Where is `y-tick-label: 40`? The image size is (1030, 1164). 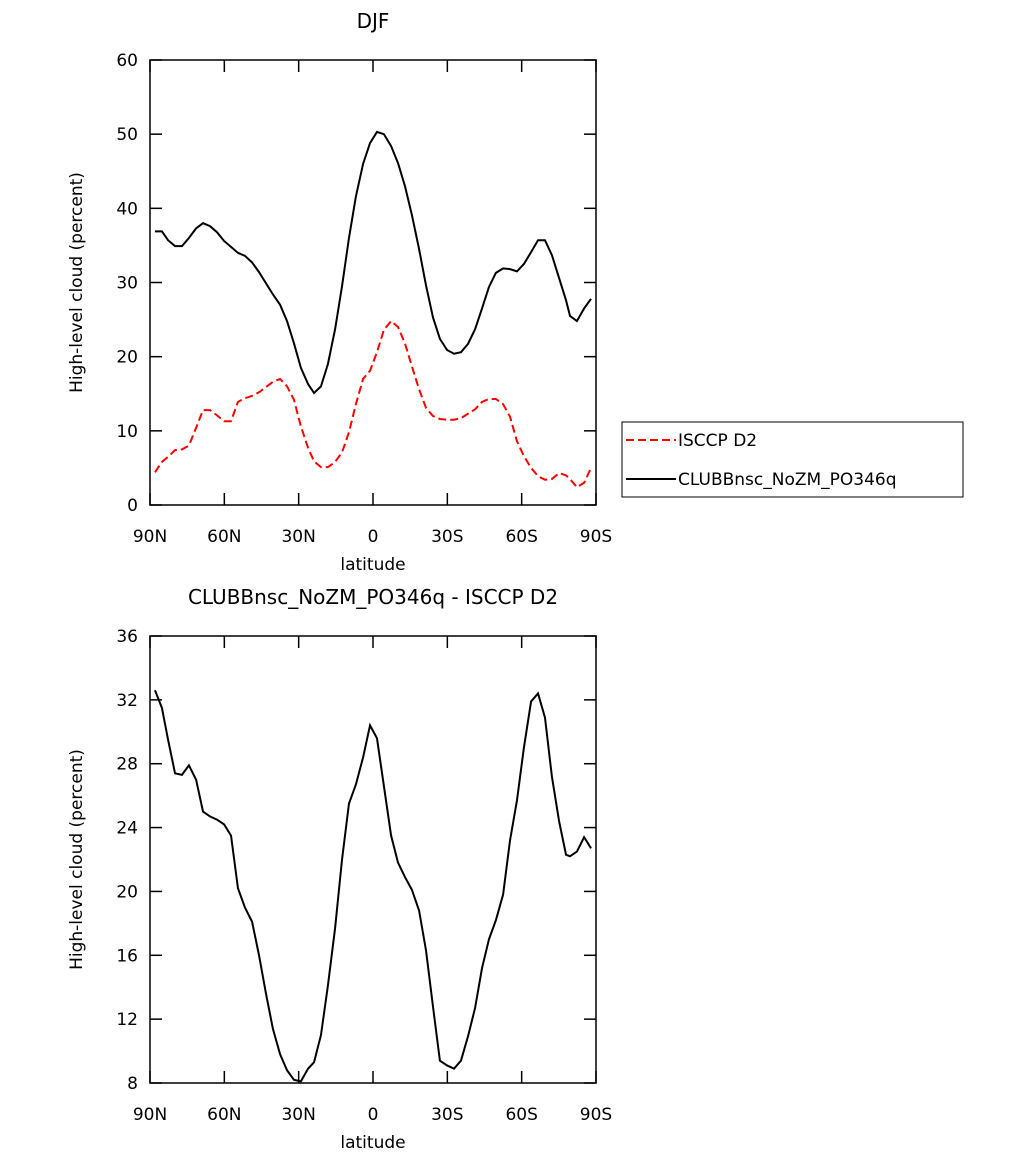
y-tick-label: 40 is located at coordinates (127, 209).